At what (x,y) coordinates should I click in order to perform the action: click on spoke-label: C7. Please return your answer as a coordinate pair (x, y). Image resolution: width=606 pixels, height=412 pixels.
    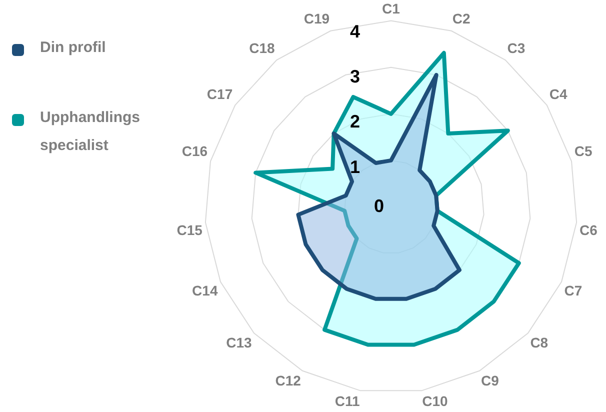
    Looking at the image, I should click on (573, 290).